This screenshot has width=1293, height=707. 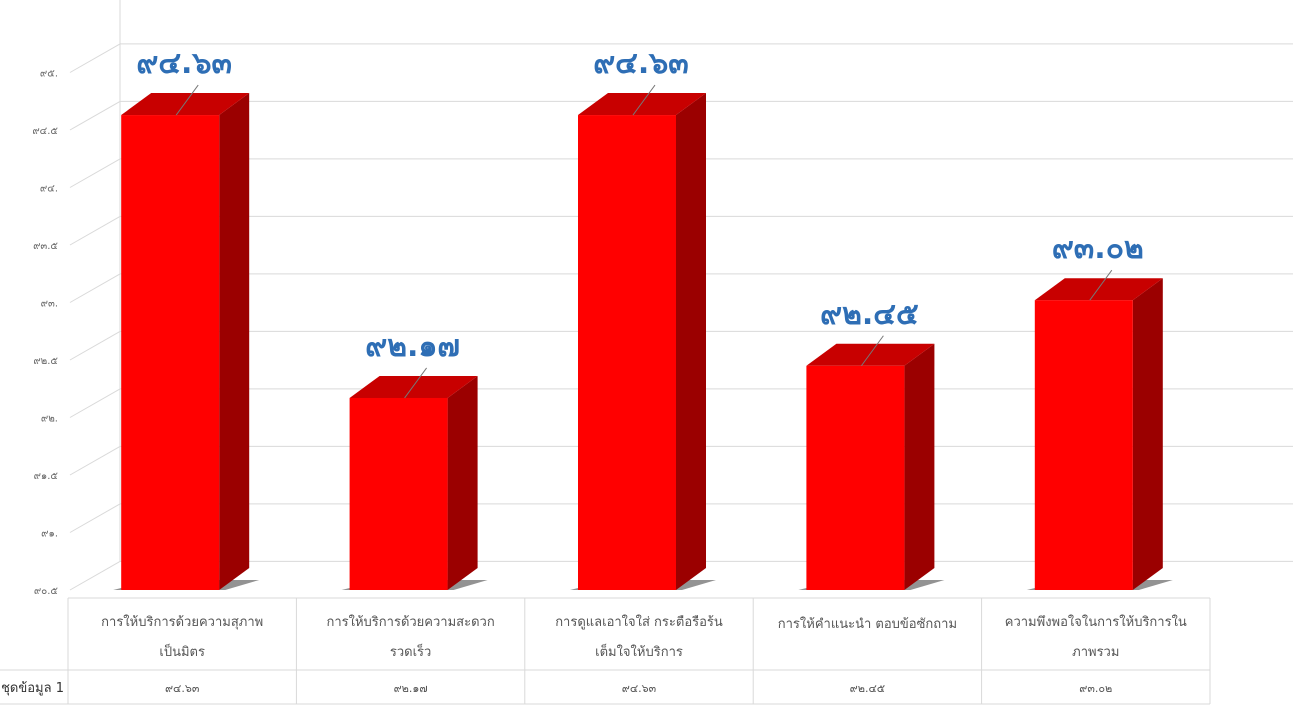 I want to click on data-label: ๙๒.๑๗, so click(x=412, y=346).